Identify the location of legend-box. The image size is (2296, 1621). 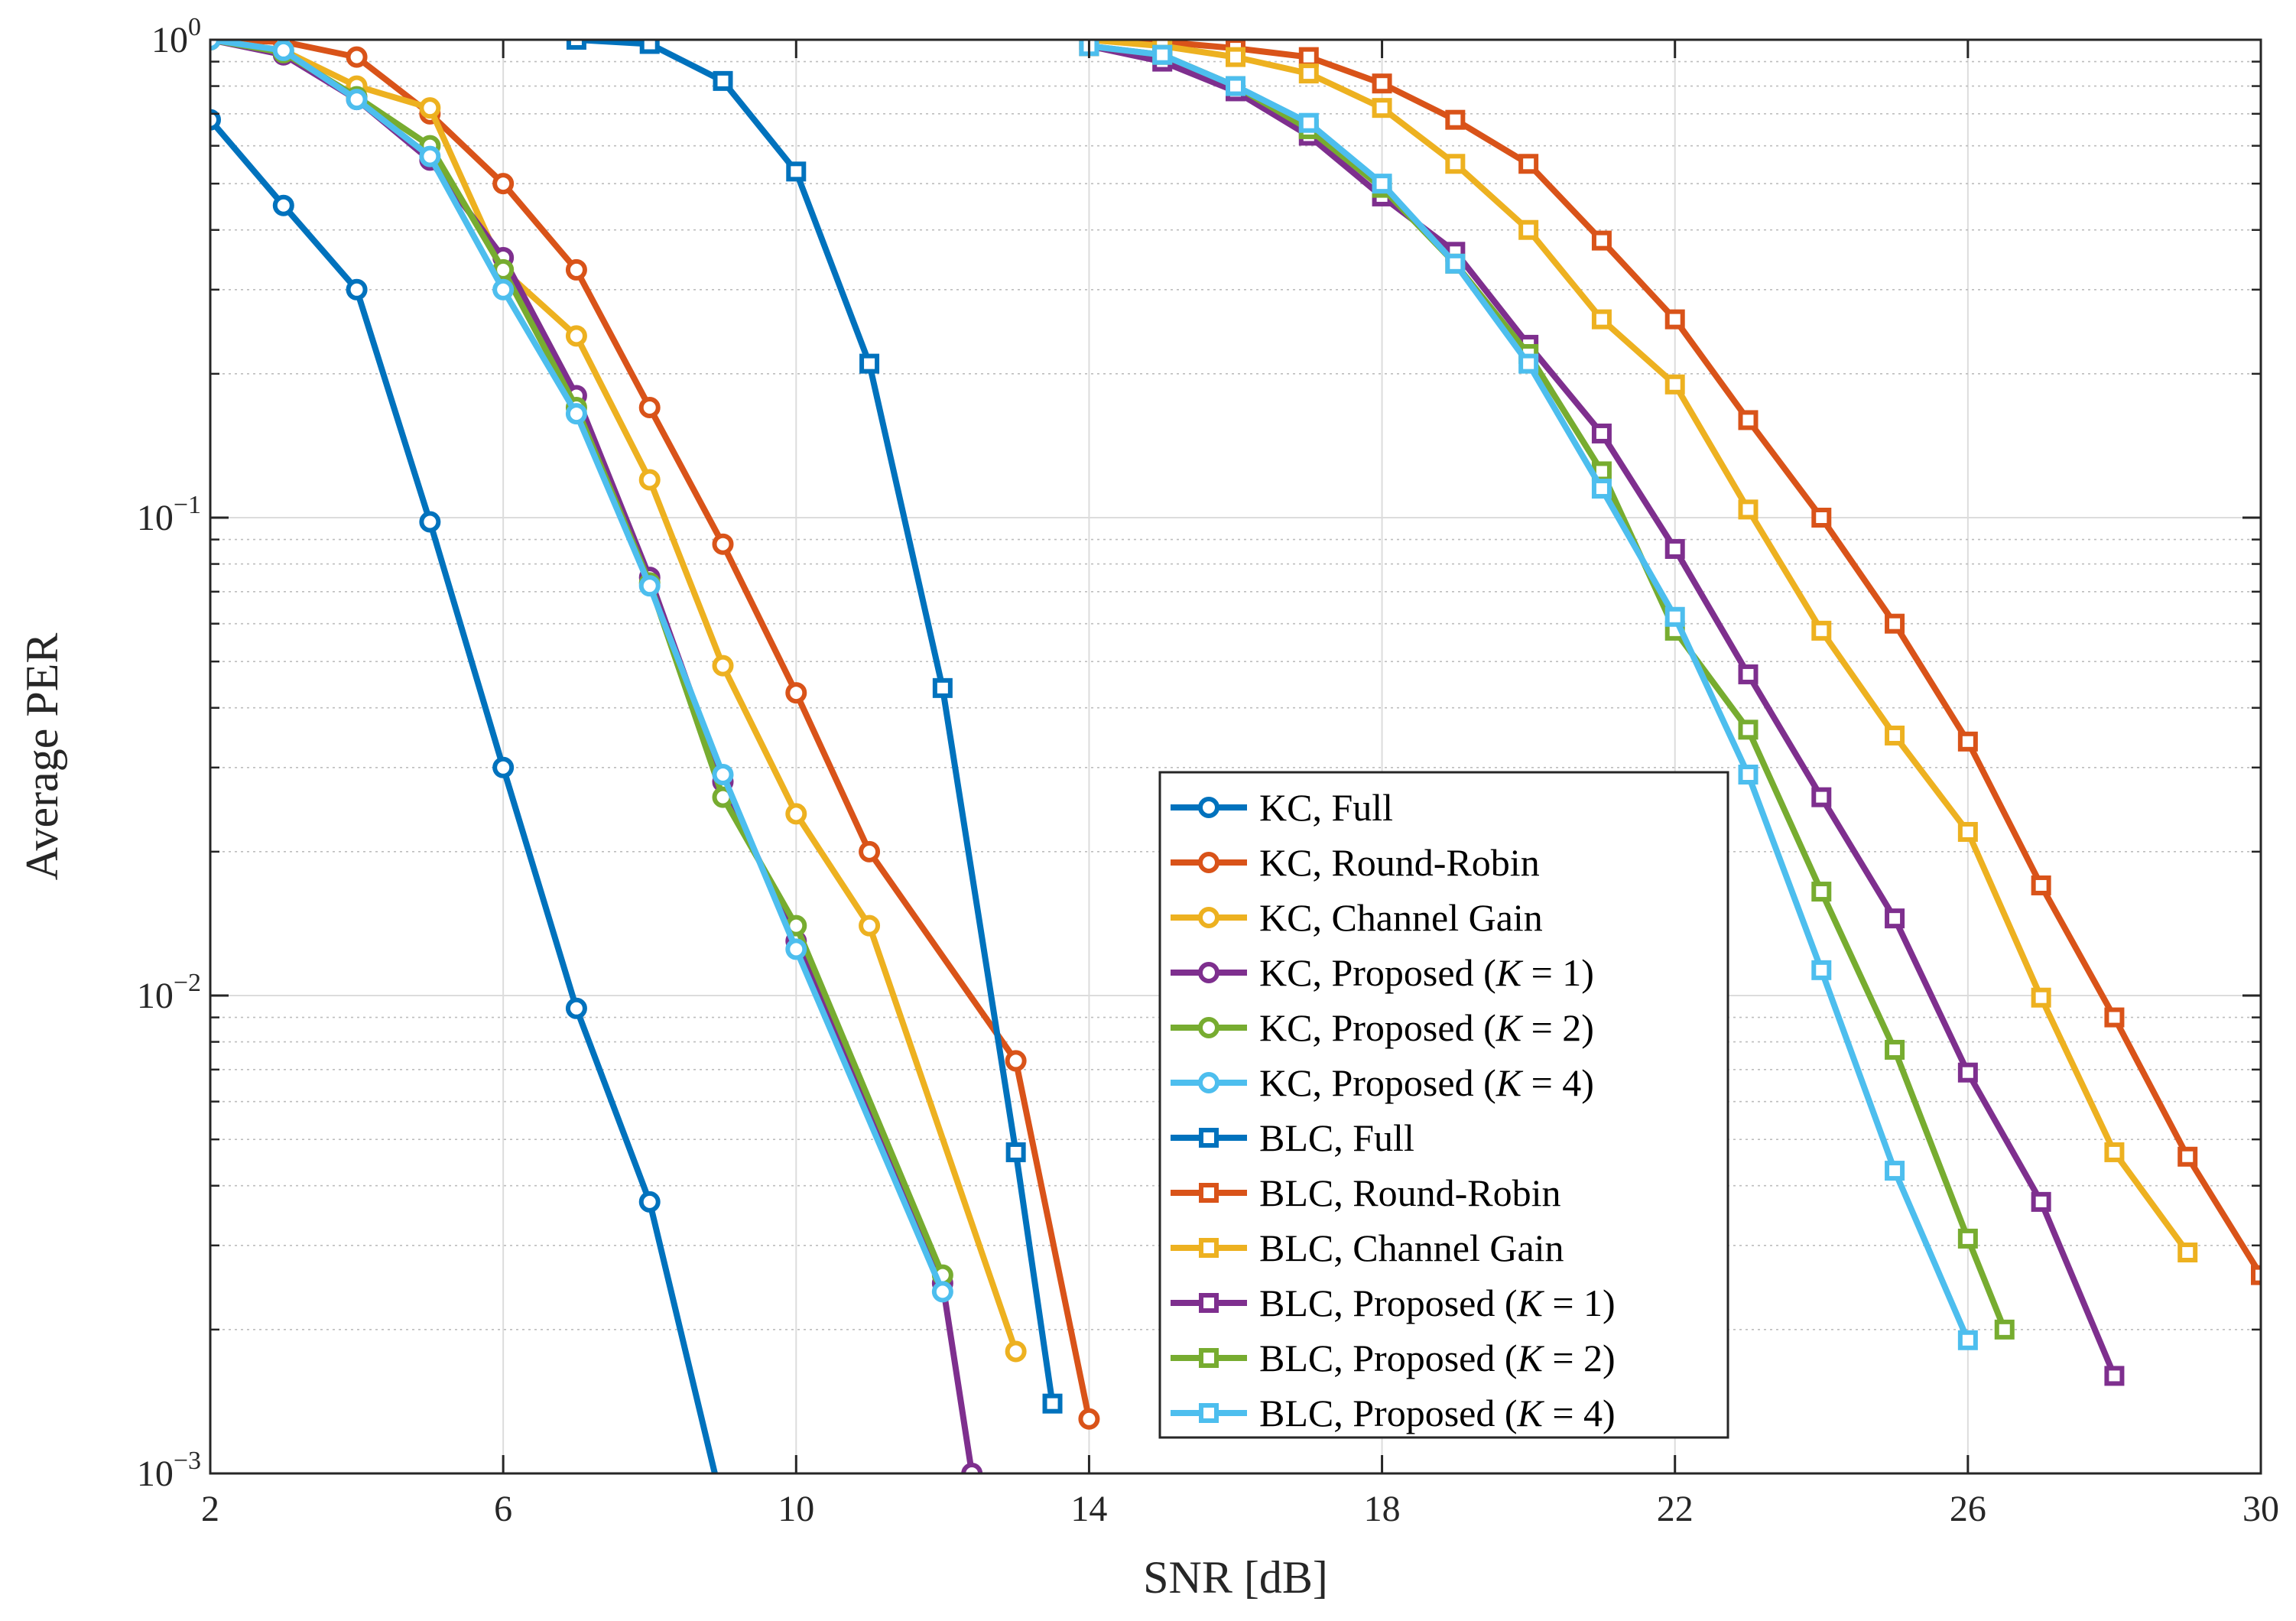
(1443, 1105).